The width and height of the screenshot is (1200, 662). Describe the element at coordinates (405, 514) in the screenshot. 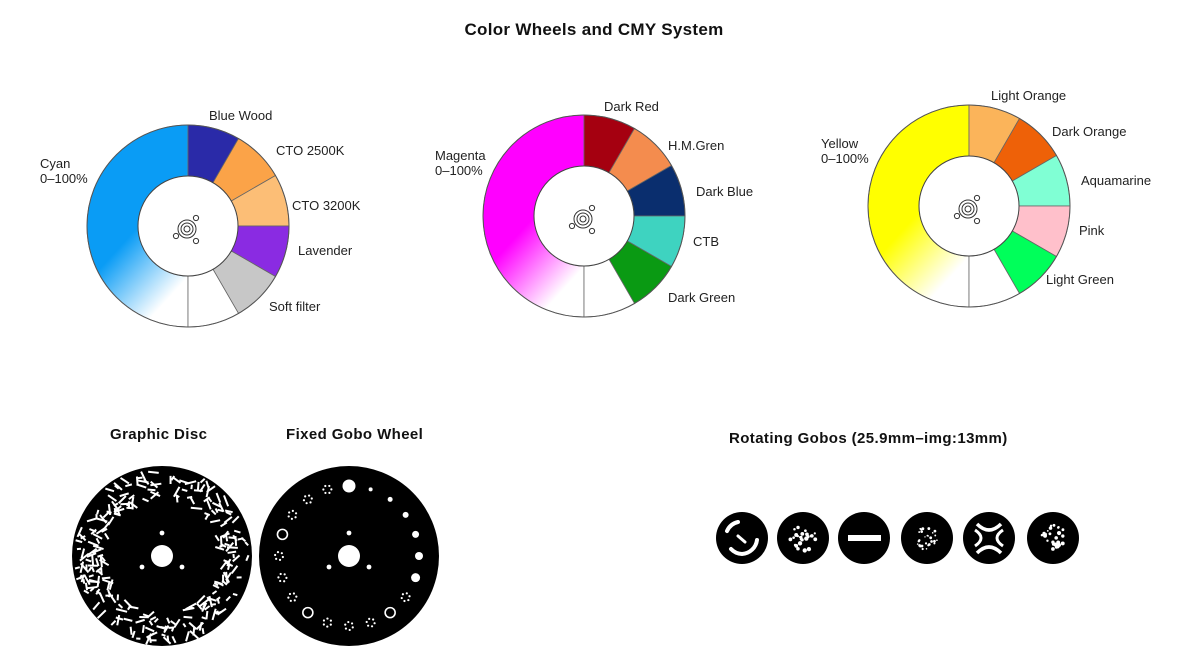

I see `gobo-dot-aperture` at that location.